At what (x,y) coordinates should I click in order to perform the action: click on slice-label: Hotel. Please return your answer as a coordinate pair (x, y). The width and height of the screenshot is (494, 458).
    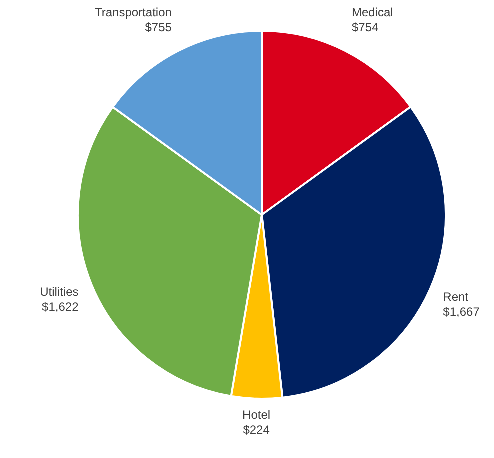
    Looking at the image, I should click on (256, 415).